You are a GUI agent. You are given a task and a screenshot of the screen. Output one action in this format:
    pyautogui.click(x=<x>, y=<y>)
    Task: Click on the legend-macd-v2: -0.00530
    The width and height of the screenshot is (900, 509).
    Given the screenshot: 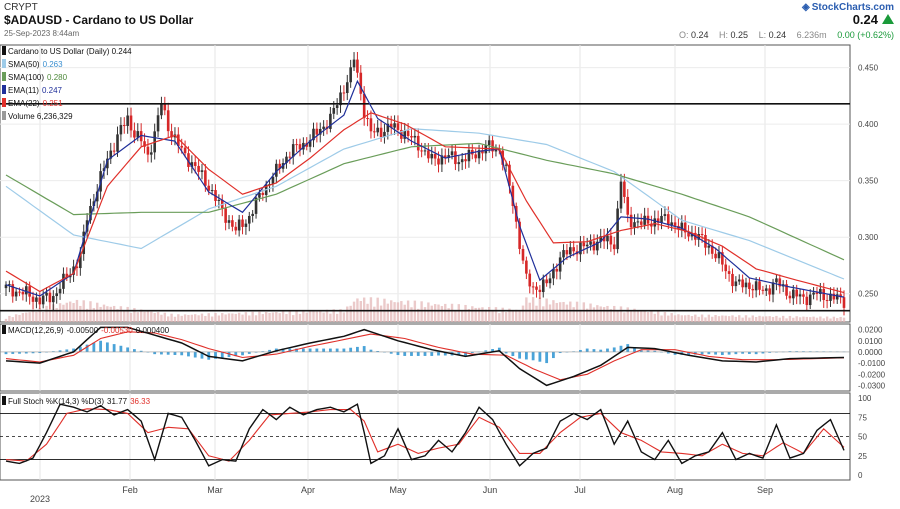 What is the action you would take?
    pyautogui.click(x=117, y=330)
    